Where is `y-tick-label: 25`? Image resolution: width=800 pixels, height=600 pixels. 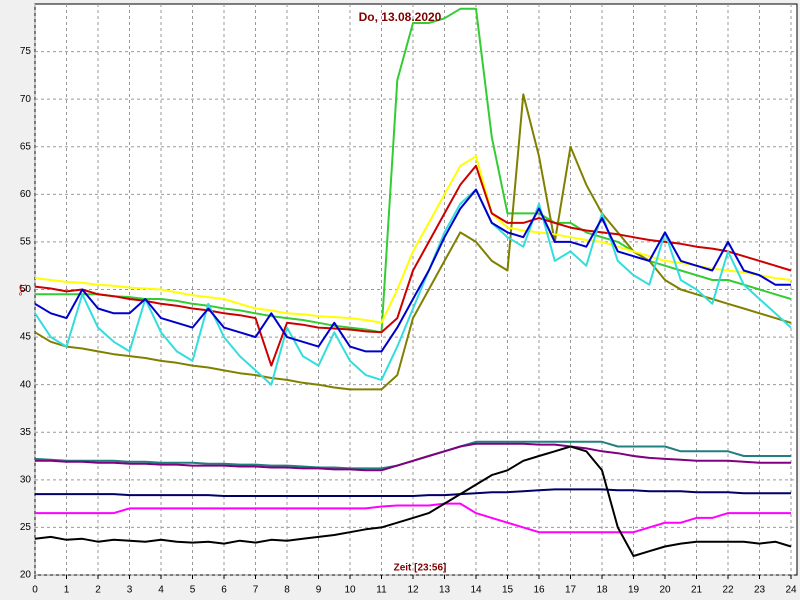
y-tick-label: 25 is located at coordinates (26, 527).